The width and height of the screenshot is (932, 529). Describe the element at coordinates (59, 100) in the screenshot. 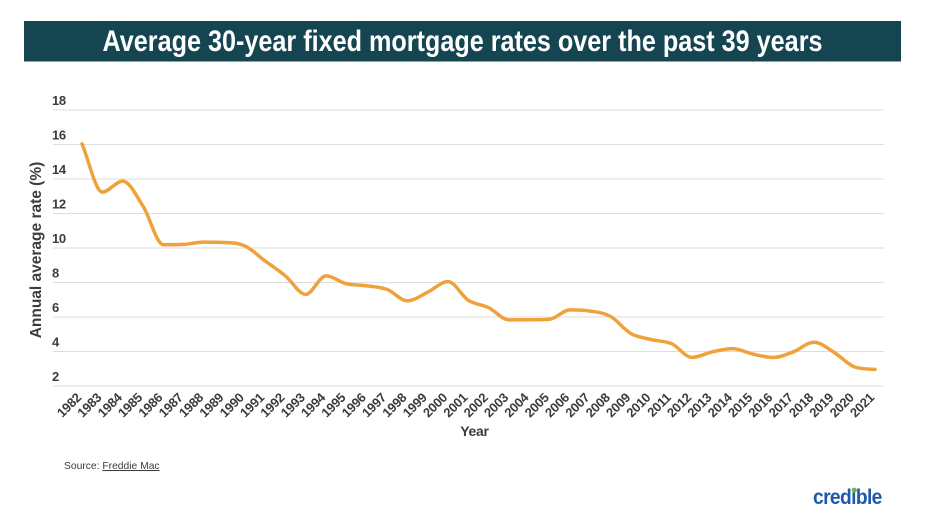

I see `svg-text: 18` at that location.